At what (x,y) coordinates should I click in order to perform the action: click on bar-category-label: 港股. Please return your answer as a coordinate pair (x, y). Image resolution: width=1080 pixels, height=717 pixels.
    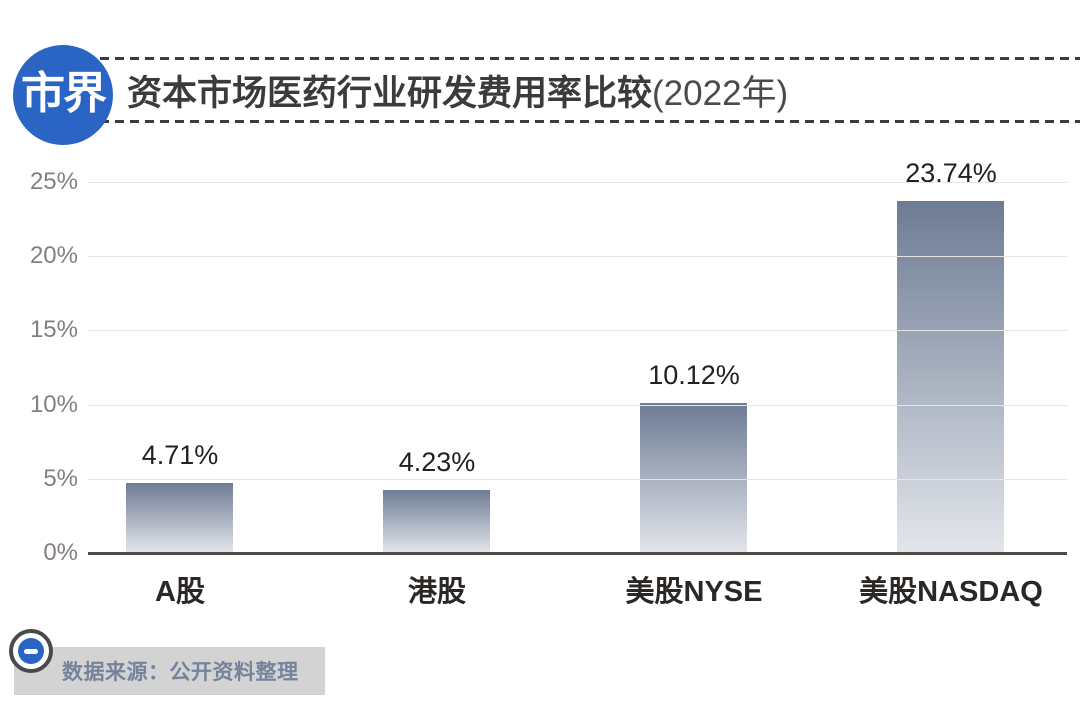
    Looking at the image, I should click on (436, 592).